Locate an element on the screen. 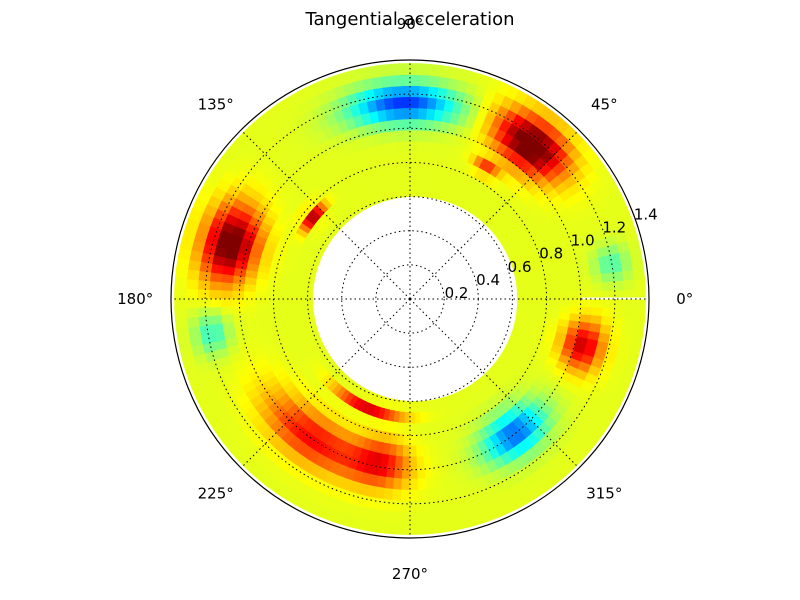 The image size is (800, 600). radial-tick-label: 0.6 is located at coordinates (520, 267).